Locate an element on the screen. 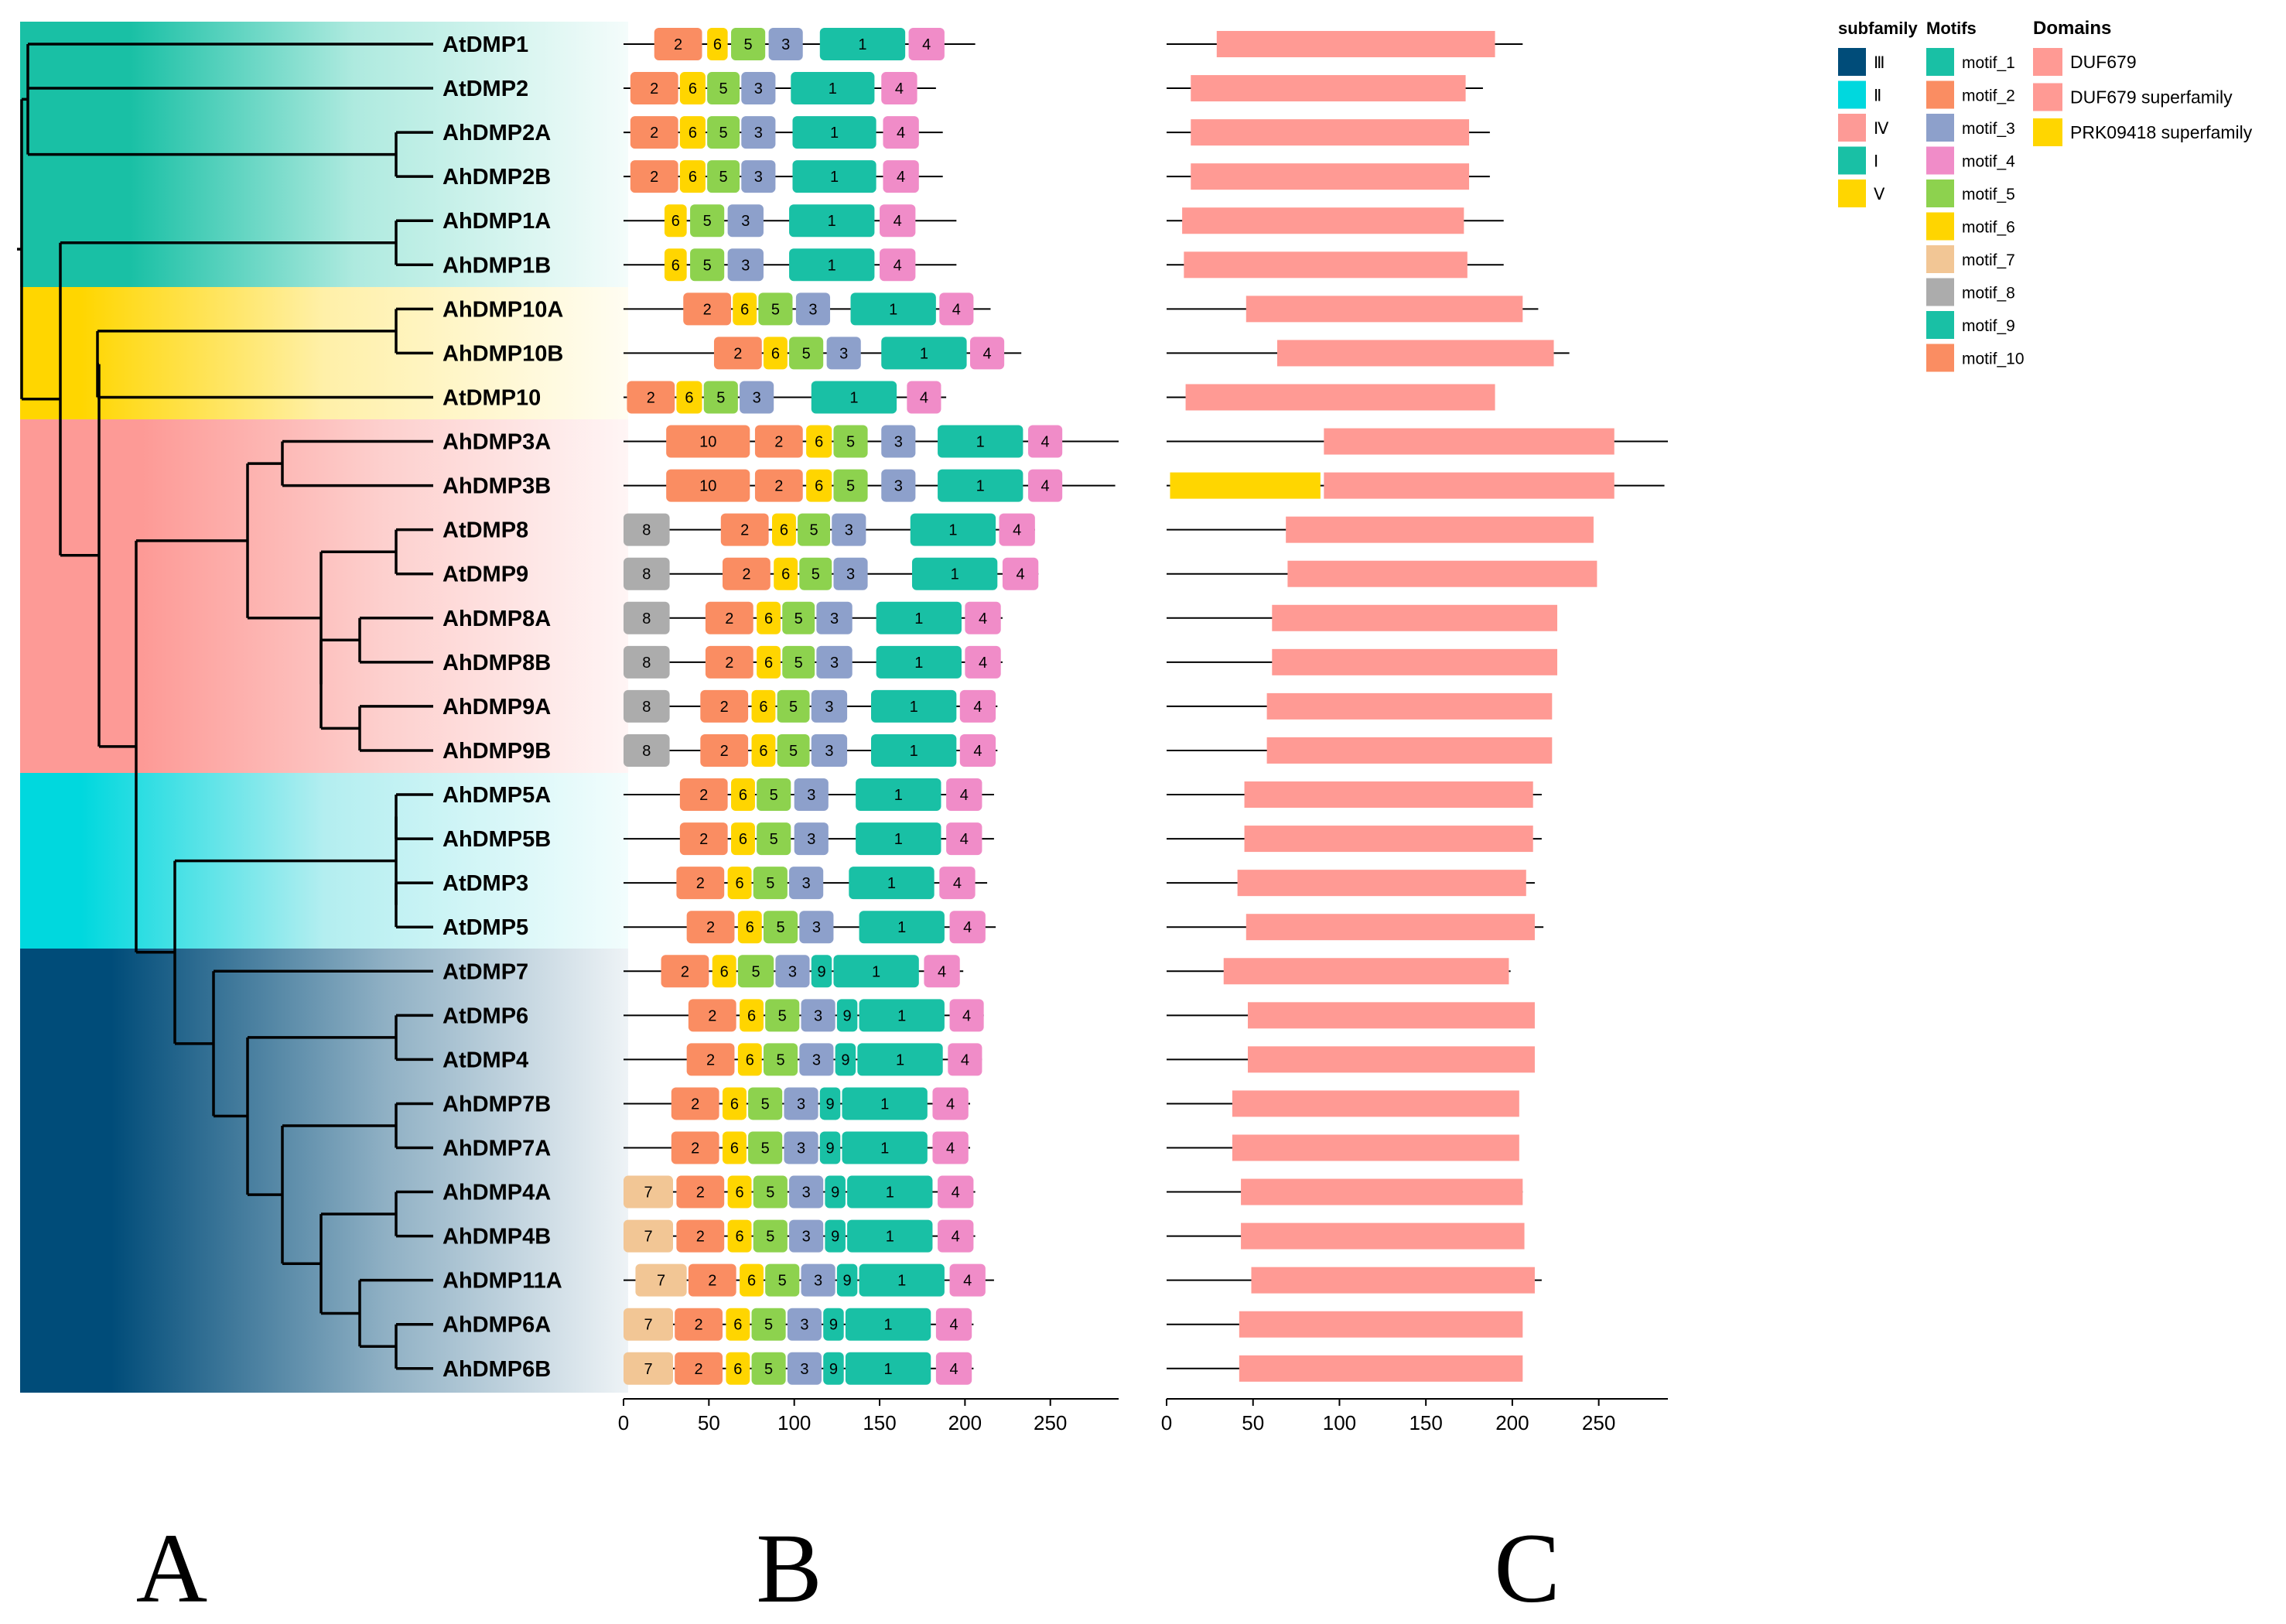 The height and width of the screenshot is (1624, 2286). motif-row-atdmp10: 2 6 5 3 1 4 is located at coordinates (786, 398).